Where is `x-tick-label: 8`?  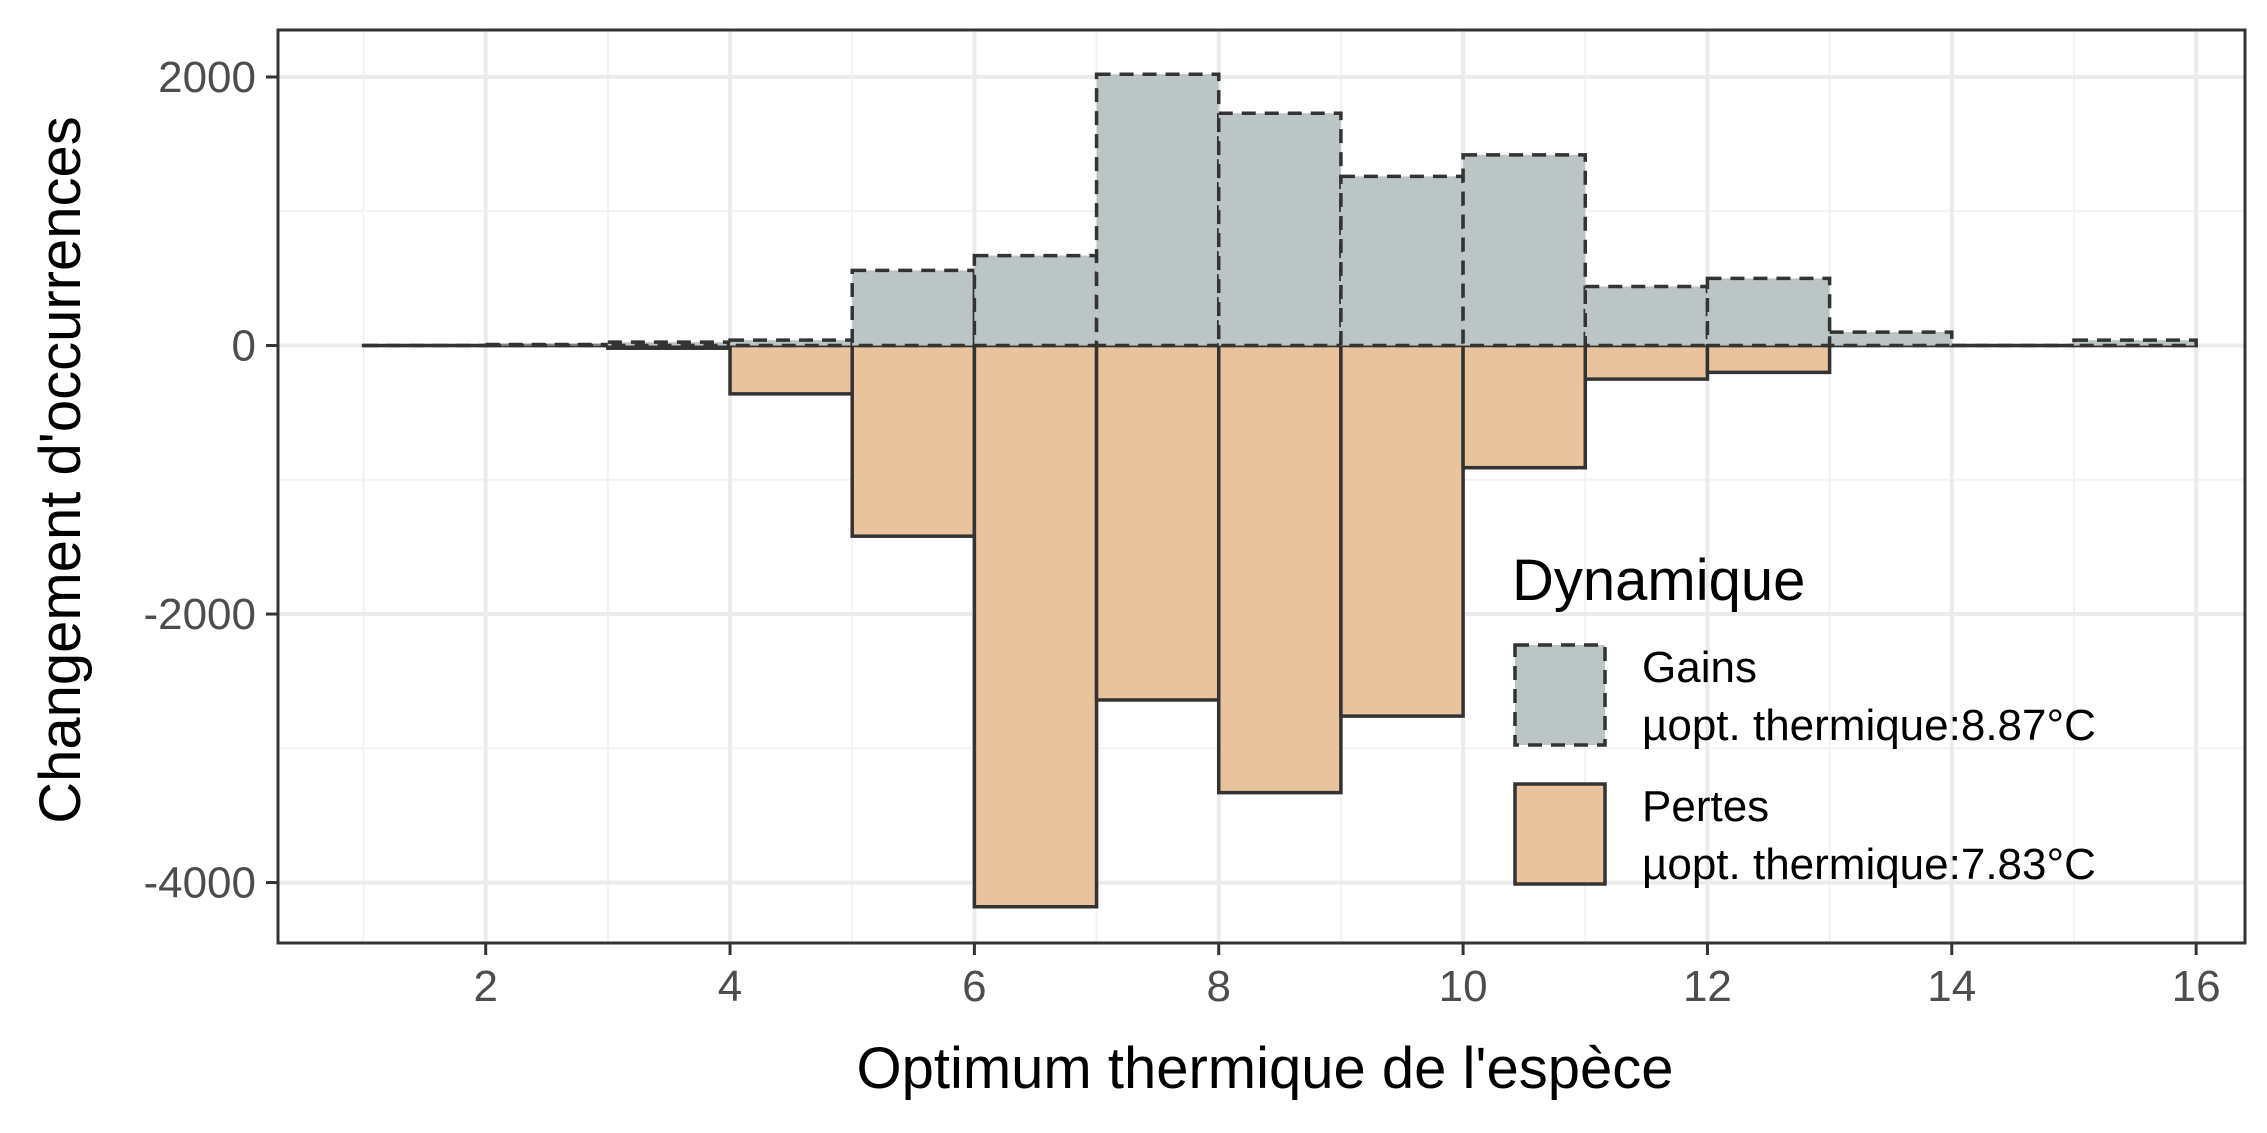
x-tick-label: 8 is located at coordinates (1218, 986).